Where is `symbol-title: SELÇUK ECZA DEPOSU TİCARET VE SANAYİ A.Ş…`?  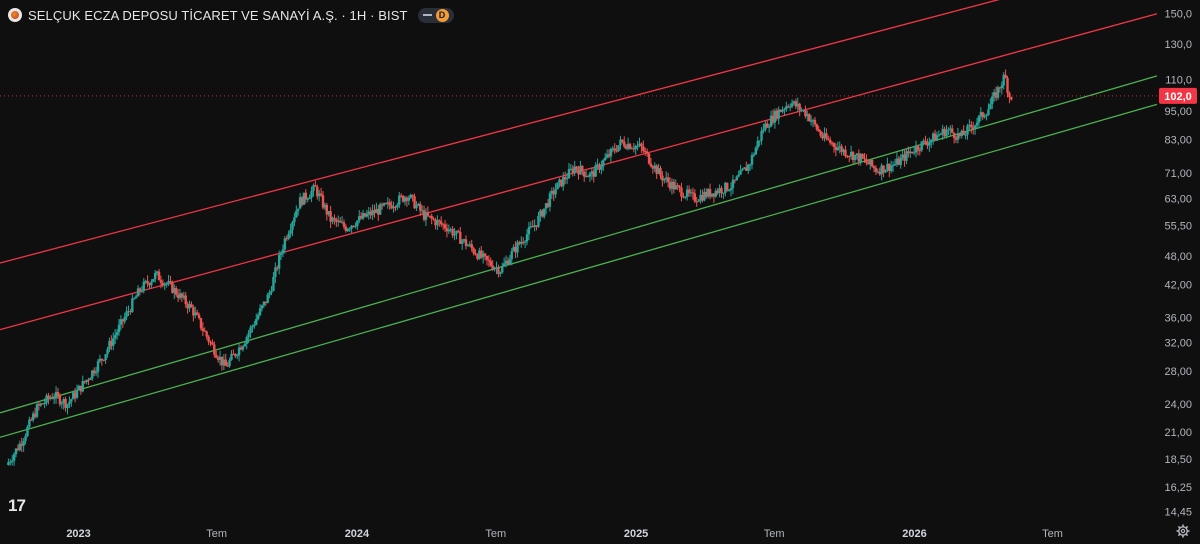 symbol-title: SELÇUK ECZA DEPOSU TİCARET VE SANAYİ A.Ş… is located at coordinates (218, 15).